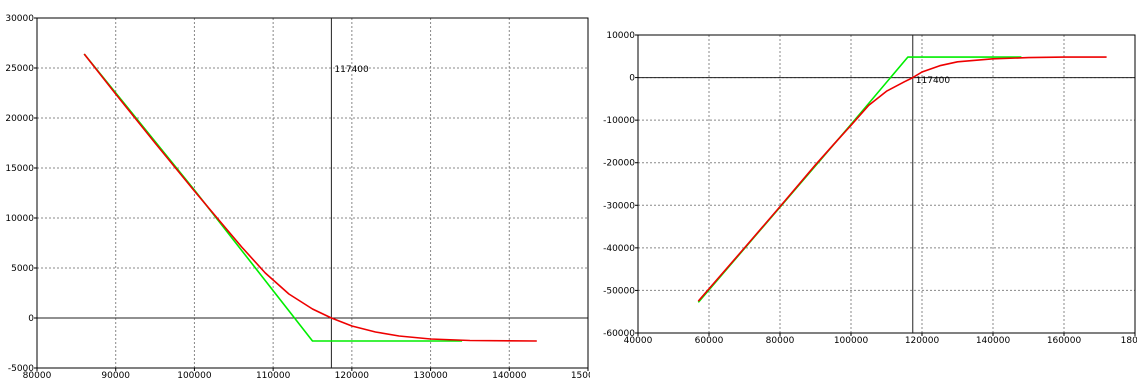  What do you see at coordinates (21, 369) in the screenshot?
I see `y-tick-label: -5000` at bounding box center [21, 369].